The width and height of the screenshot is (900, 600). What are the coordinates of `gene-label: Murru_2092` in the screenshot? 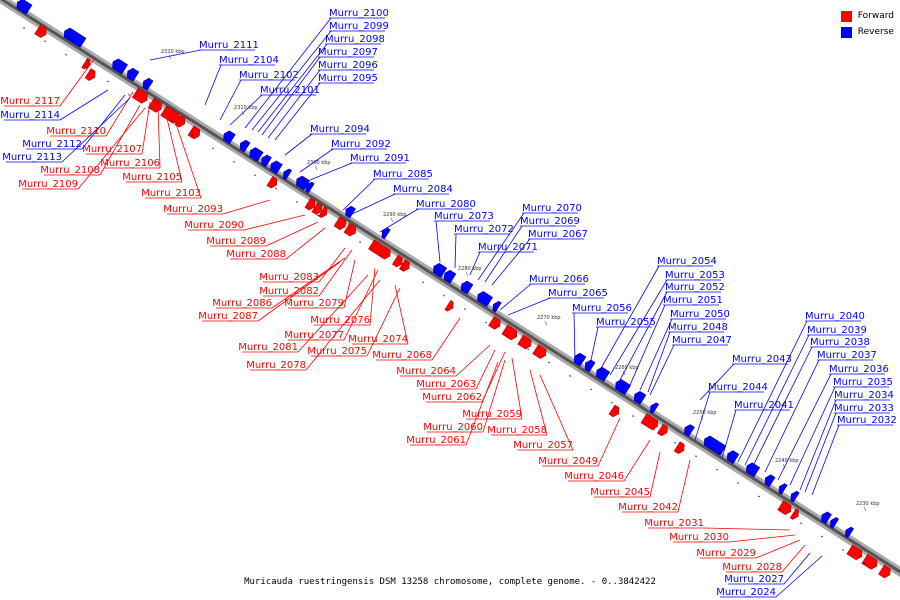 It's located at (361, 144).